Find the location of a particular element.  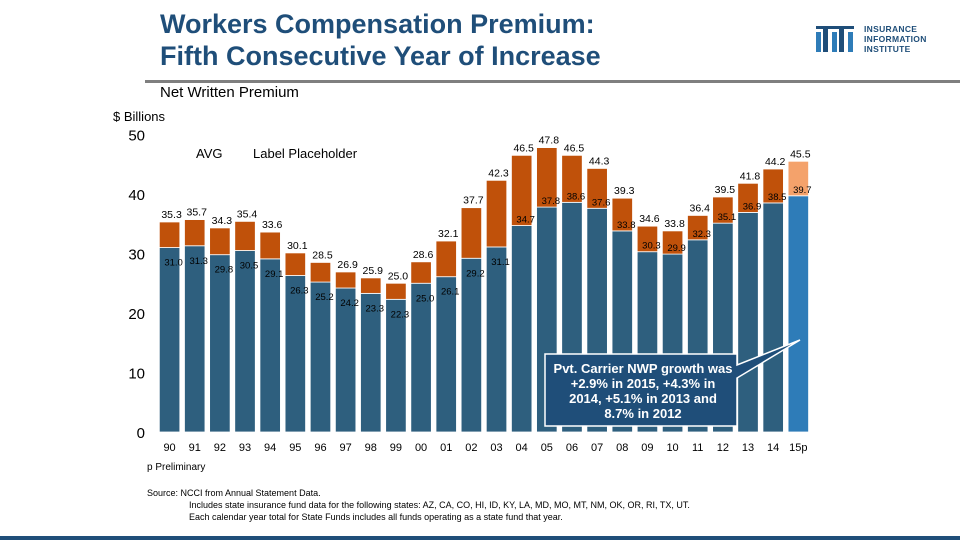

total-label: 37.7 is located at coordinates (473, 201).